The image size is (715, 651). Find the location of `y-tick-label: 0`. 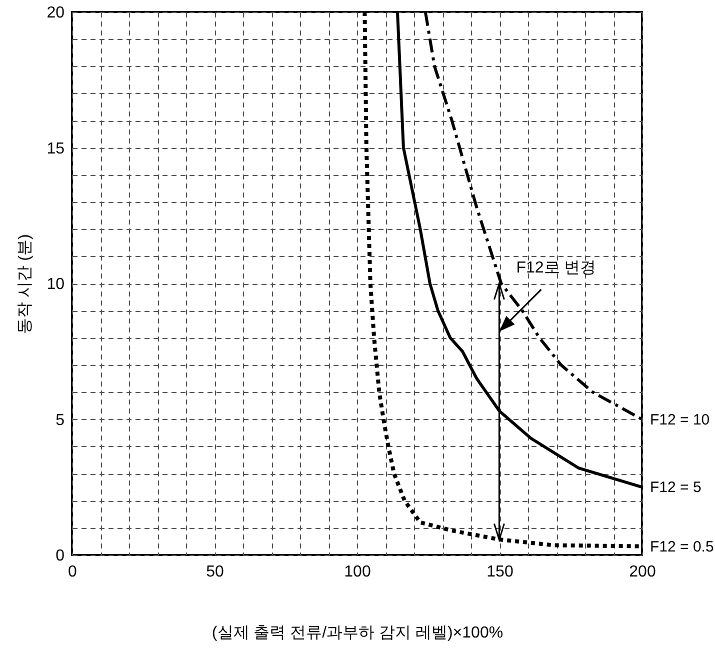

y-tick-label: 0 is located at coordinates (60, 556).